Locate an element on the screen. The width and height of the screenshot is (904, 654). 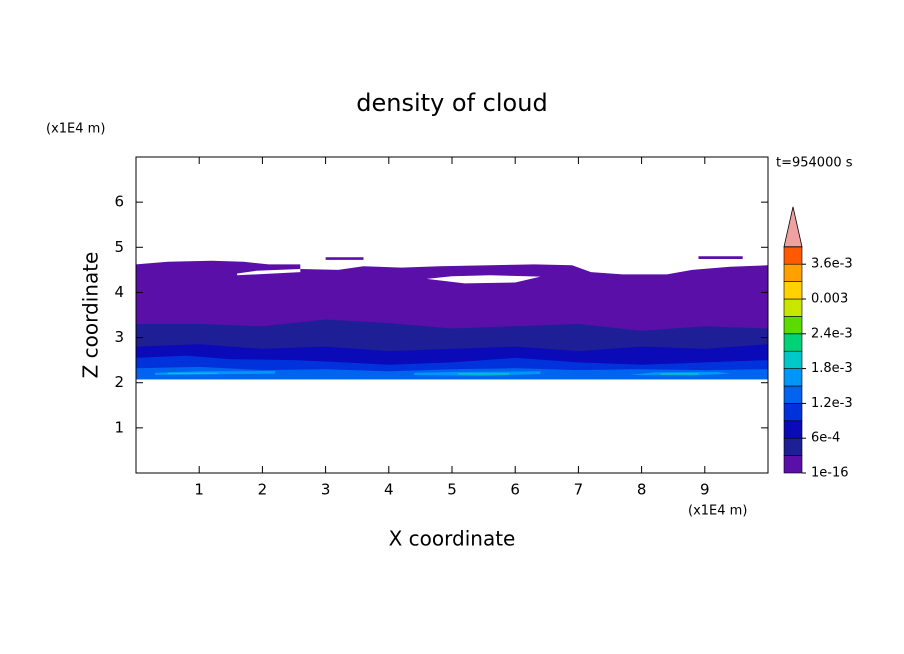
colorbar-label: 1.8e-3 is located at coordinates (832, 368).